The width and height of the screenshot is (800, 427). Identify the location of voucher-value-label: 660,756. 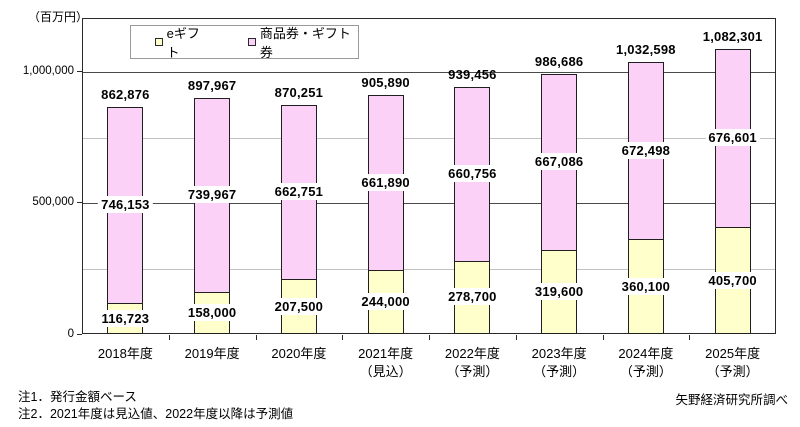
(472, 173).